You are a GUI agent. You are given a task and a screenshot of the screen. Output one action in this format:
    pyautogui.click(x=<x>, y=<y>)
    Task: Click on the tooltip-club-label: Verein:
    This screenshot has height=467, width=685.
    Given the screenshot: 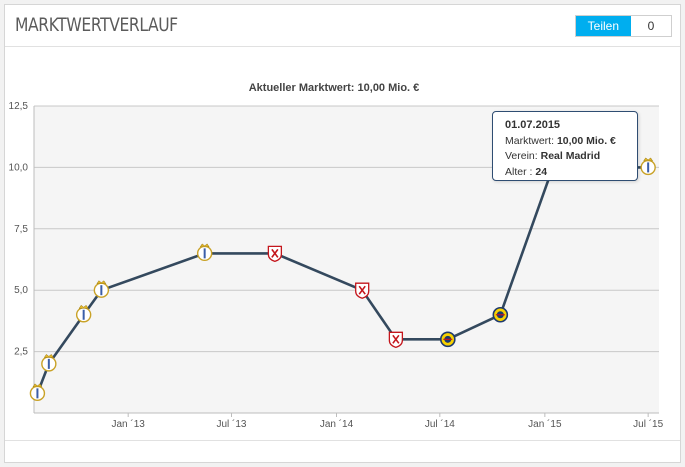 What is the action you would take?
    pyautogui.click(x=521, y=156)
    